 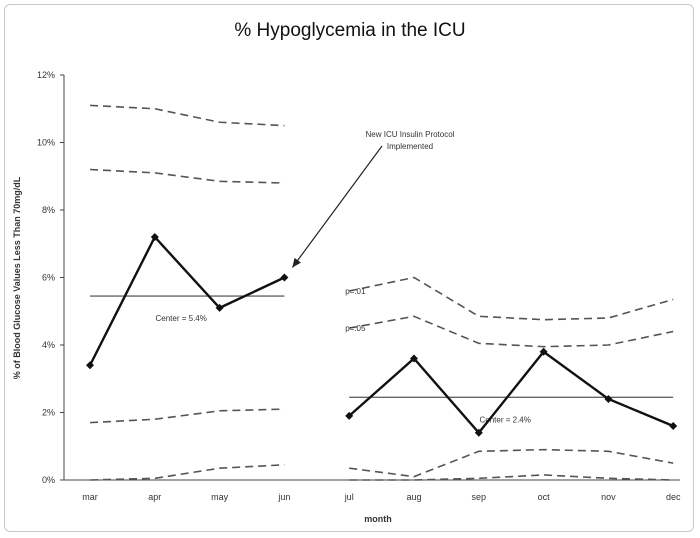 I want to click on annotation: New ICU Insulin Protocol Implemented, so click(x=373, y=199).